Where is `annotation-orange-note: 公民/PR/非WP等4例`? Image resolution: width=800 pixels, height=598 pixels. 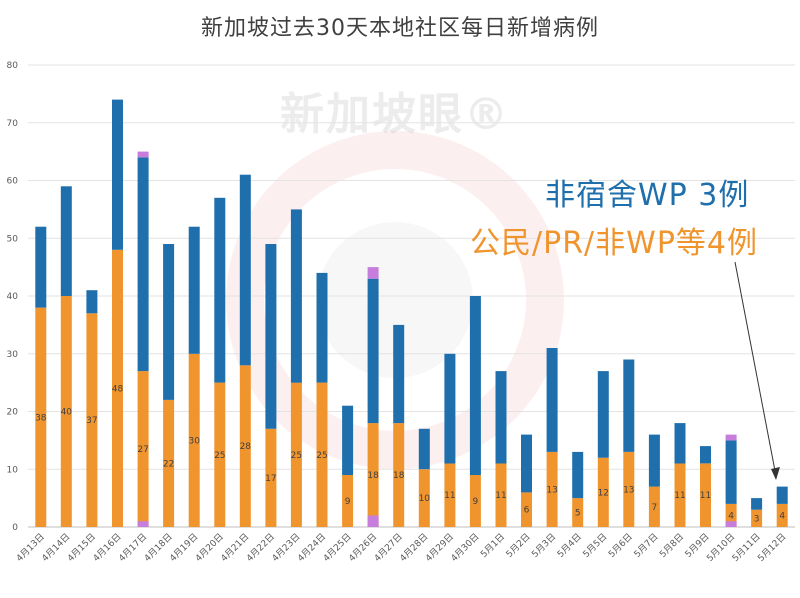 annotation-orange-note: 公民/PR/非WP等4例 is located at coordinates (614, 243).